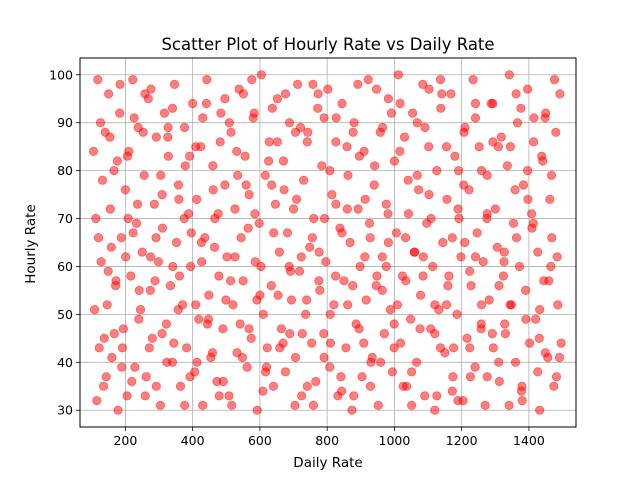  I want to click on x-axis-ticks: 200 400 600 800 1000 1200 1400, so click(329, 437).